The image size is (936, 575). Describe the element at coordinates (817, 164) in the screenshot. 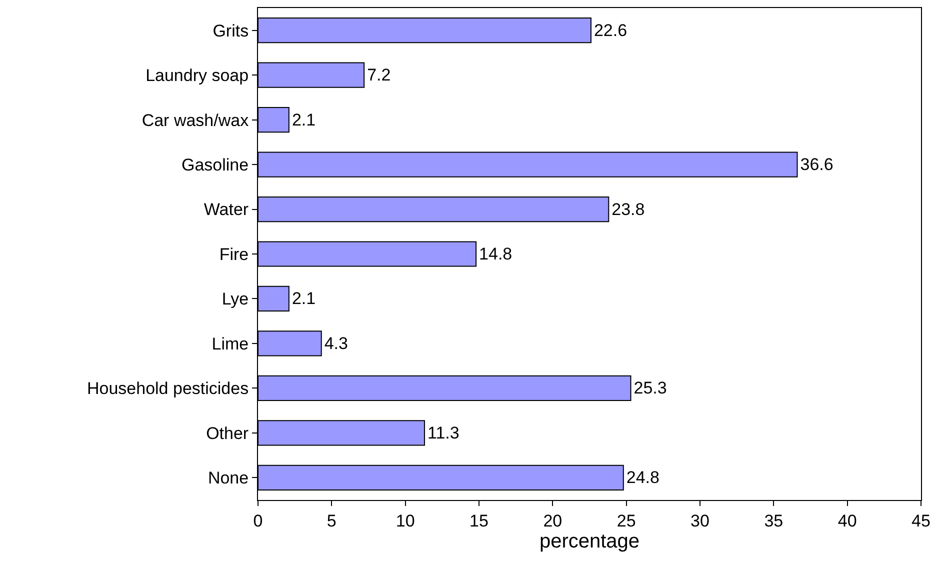

I see `data-label: 36.6` at that location.